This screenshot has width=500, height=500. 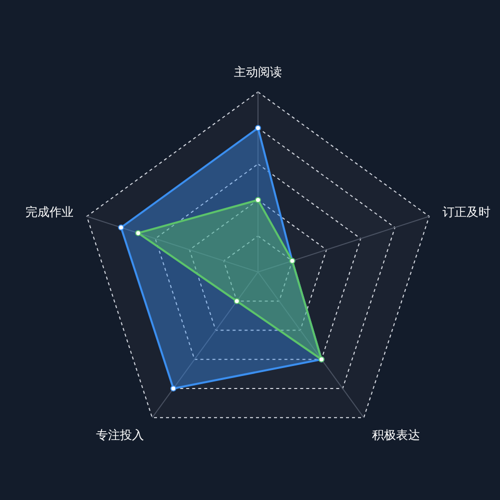 I want to click on spoke-label: 订正及时, so click(x=466, y=212).